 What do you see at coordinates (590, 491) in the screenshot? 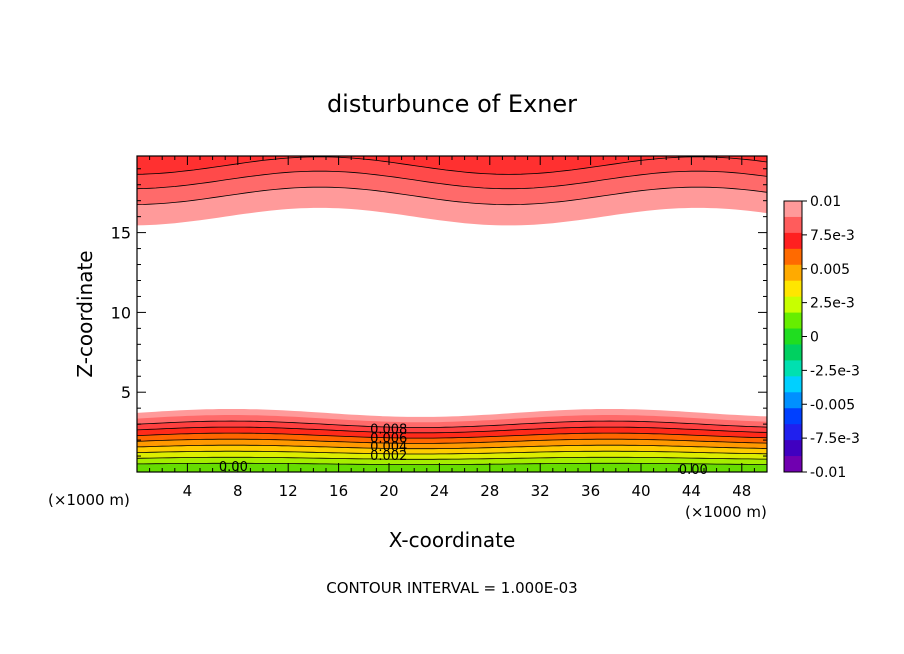
I see `x-tick-label: 36` at bounding box center [590, 491].